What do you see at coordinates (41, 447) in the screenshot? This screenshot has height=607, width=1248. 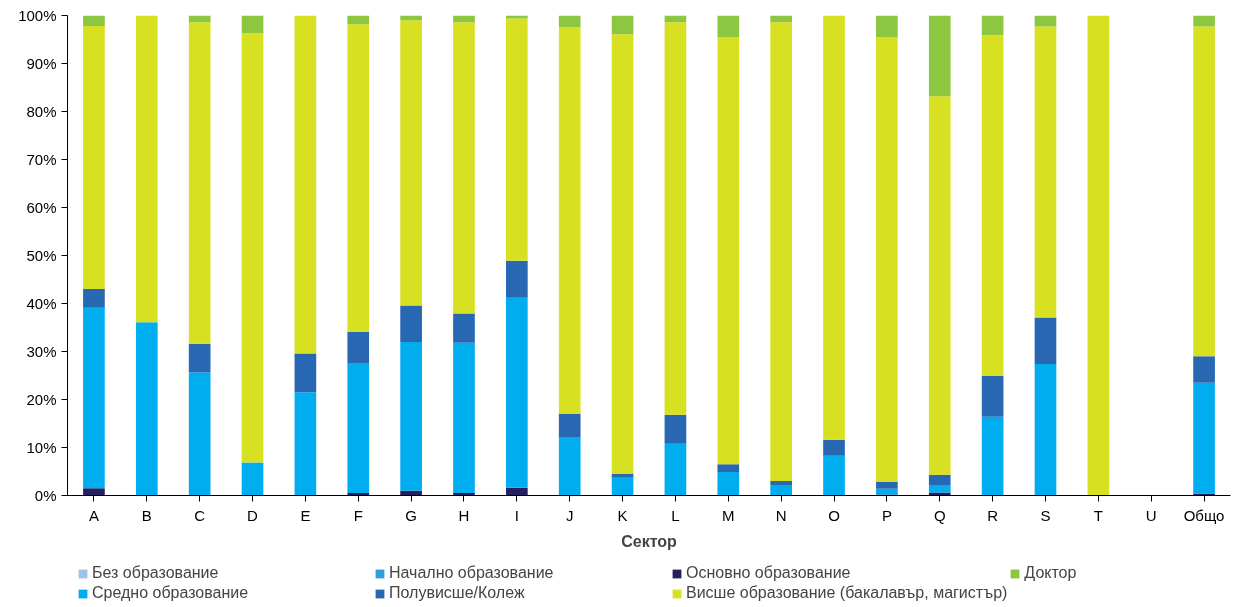 I see `y-tick-label: 10%` at bounding box center [41, 447].